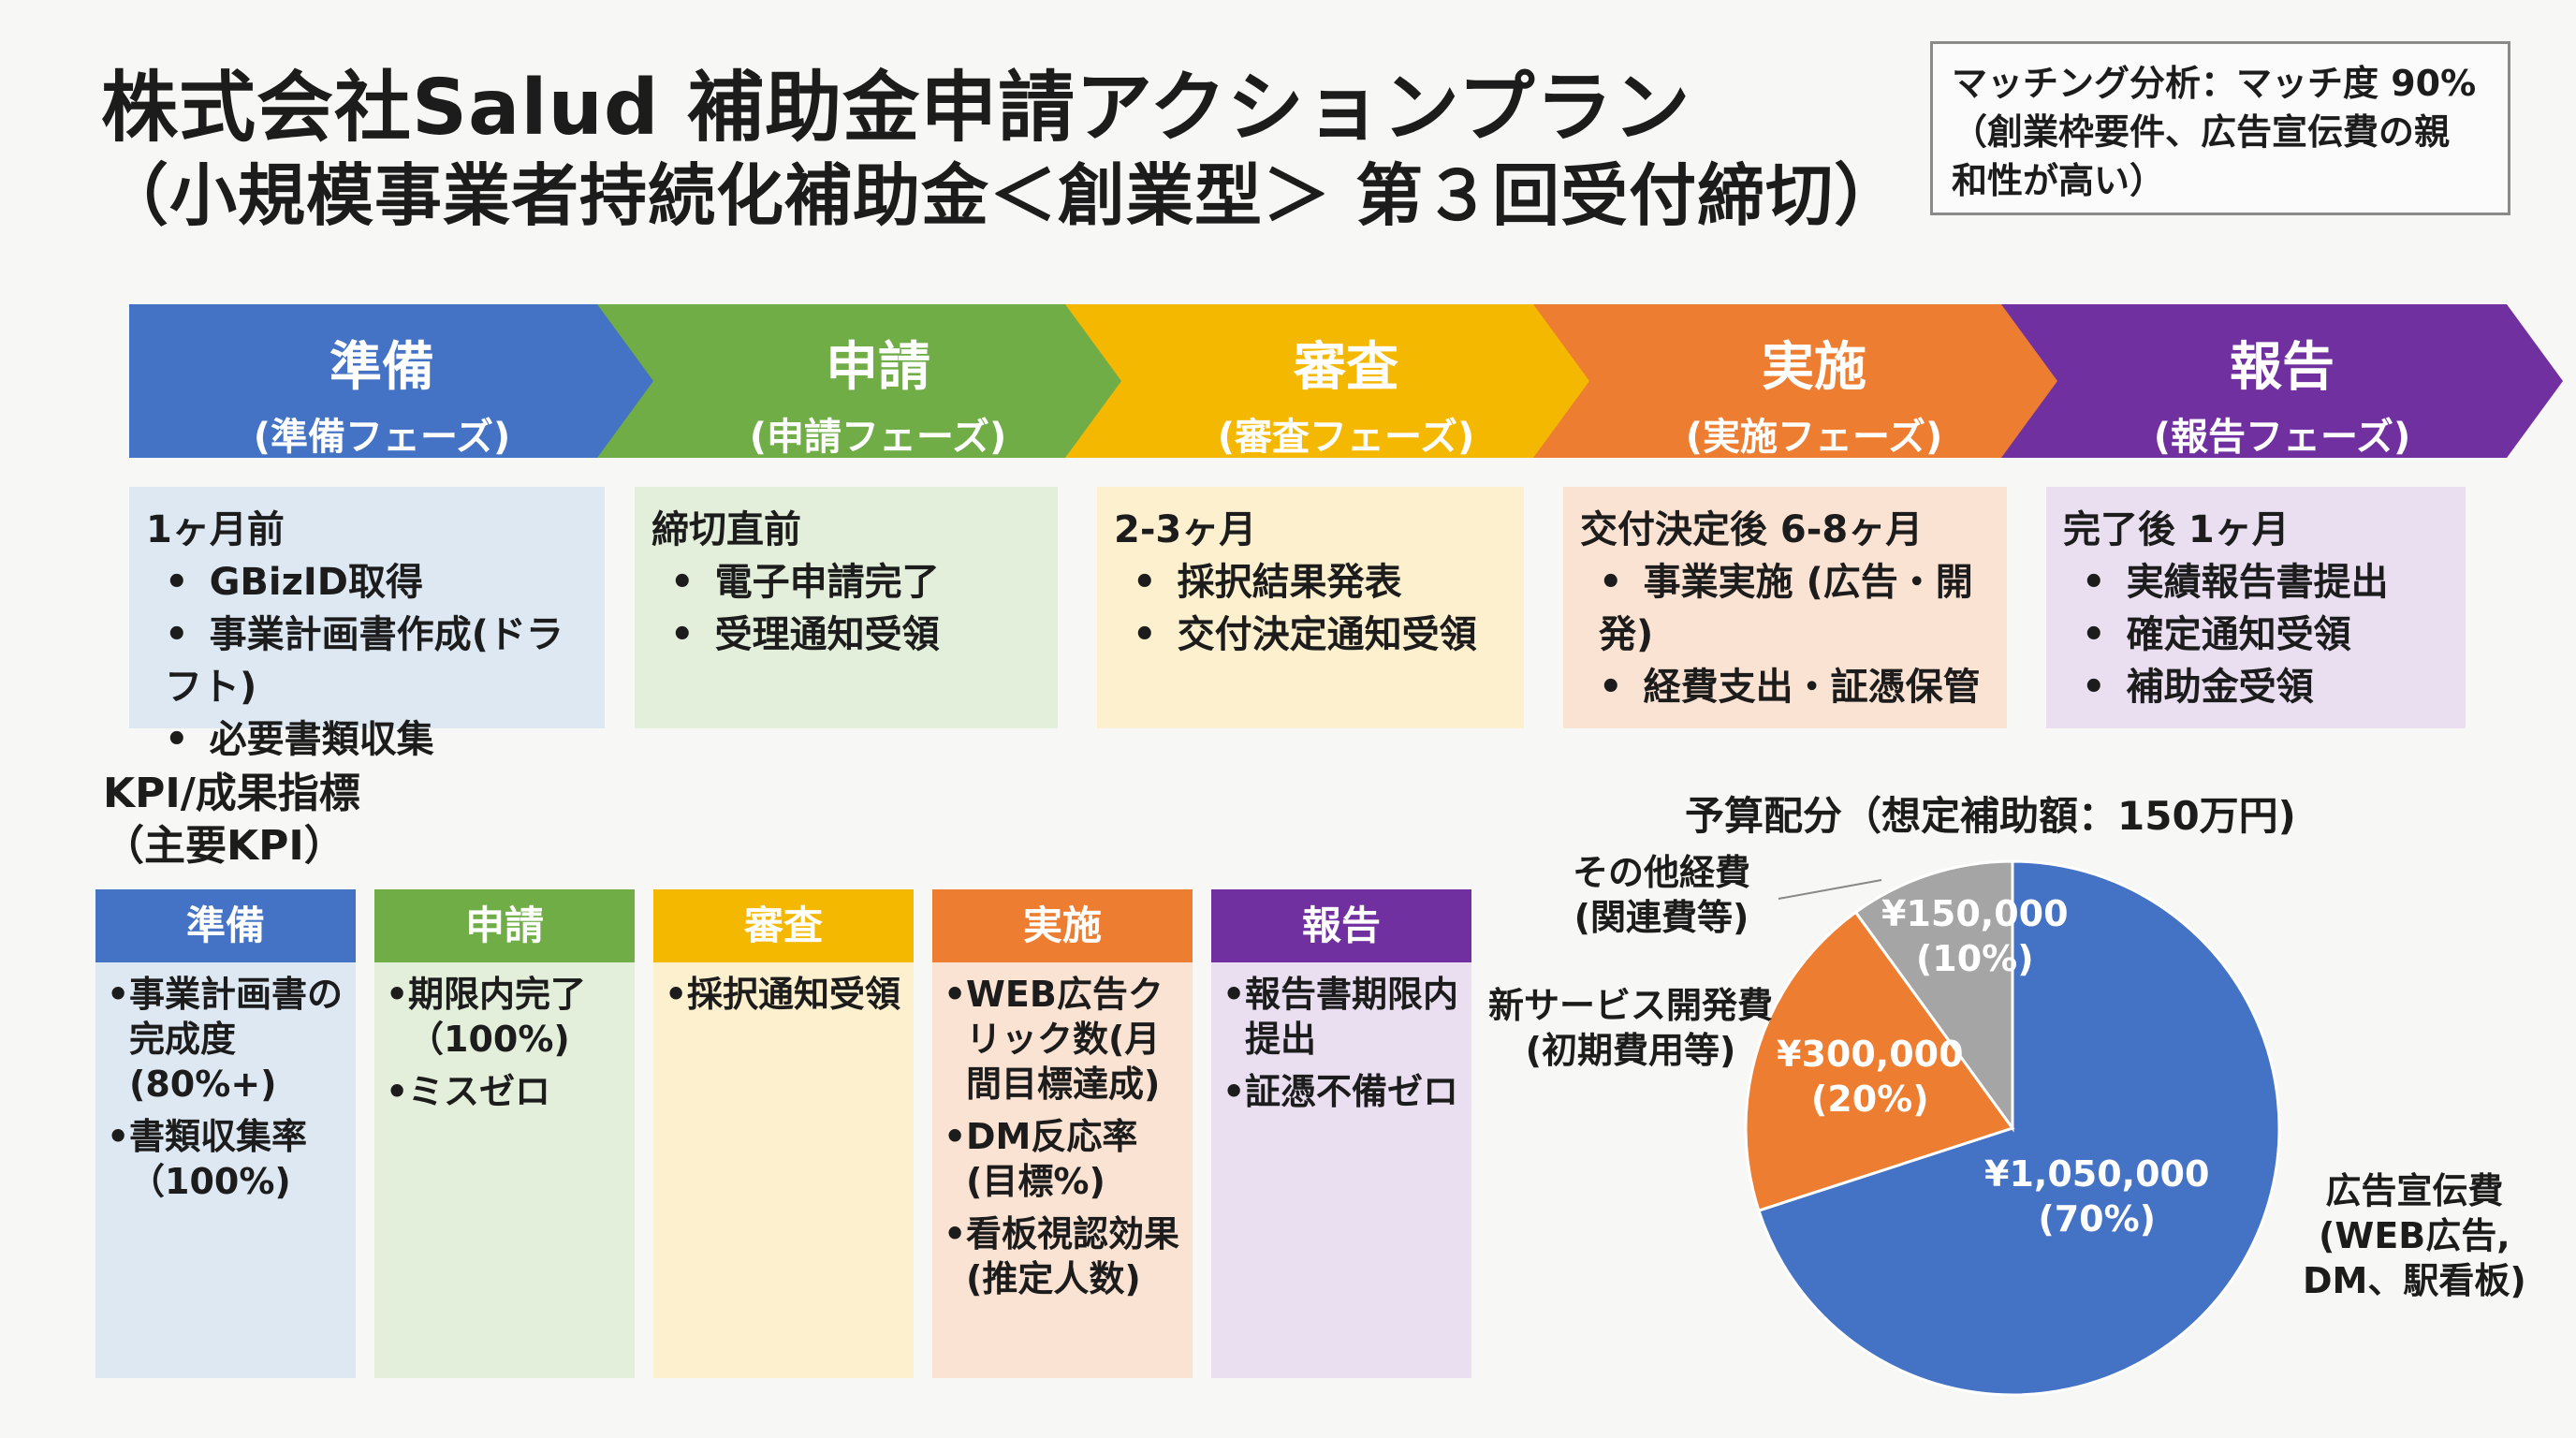  What do you see at coordinates (2019, 1128) in the screenshot?
I see `pie-slice-advertising` at bounding box center [2019, 1128].